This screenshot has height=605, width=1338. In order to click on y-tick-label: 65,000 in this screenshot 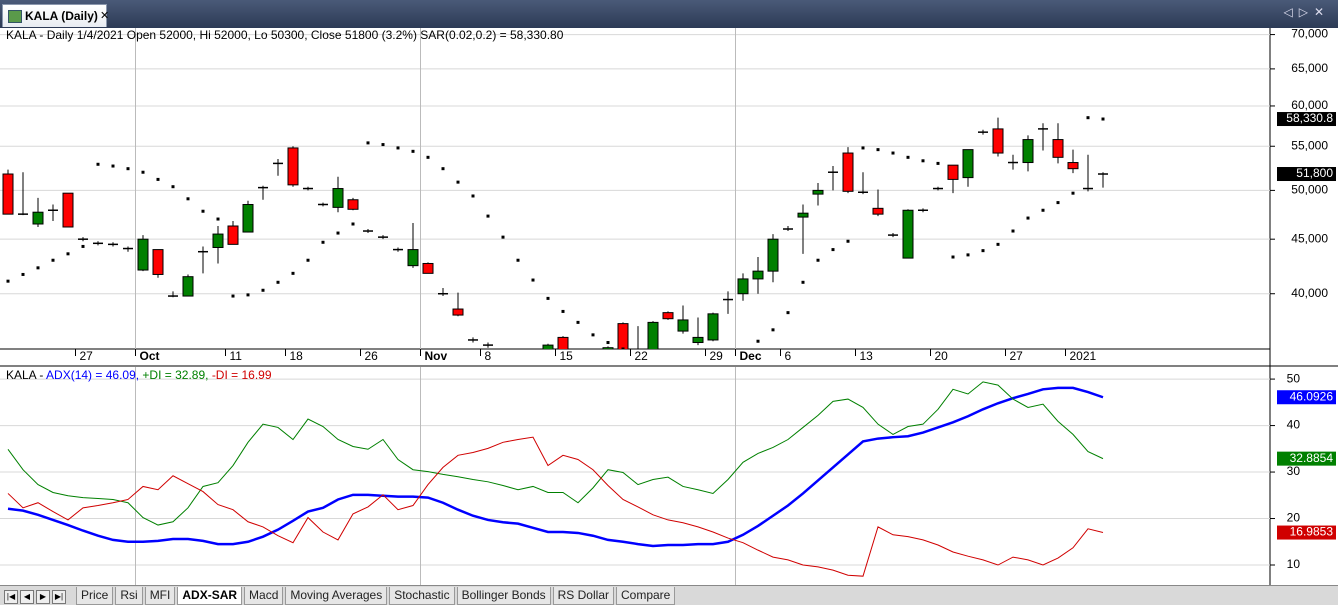, I will do `click(1309, 68)`.